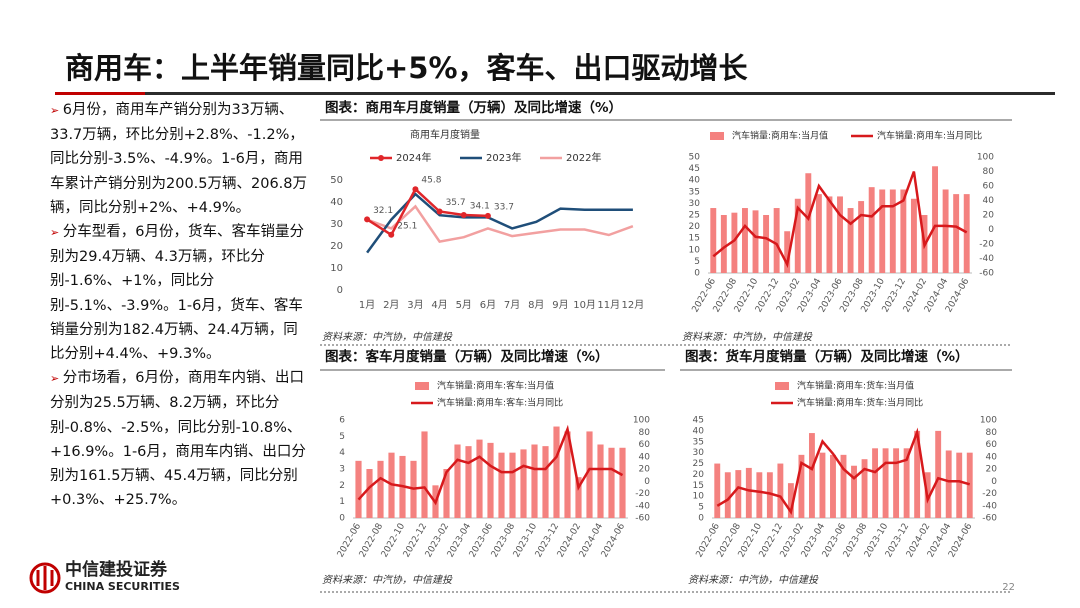  What do you see at coordinates (495, 386) in the screenshot?
I see `legend-label: 汽车销量:商用车:客车:当月值` at bounding box center [495, 386].